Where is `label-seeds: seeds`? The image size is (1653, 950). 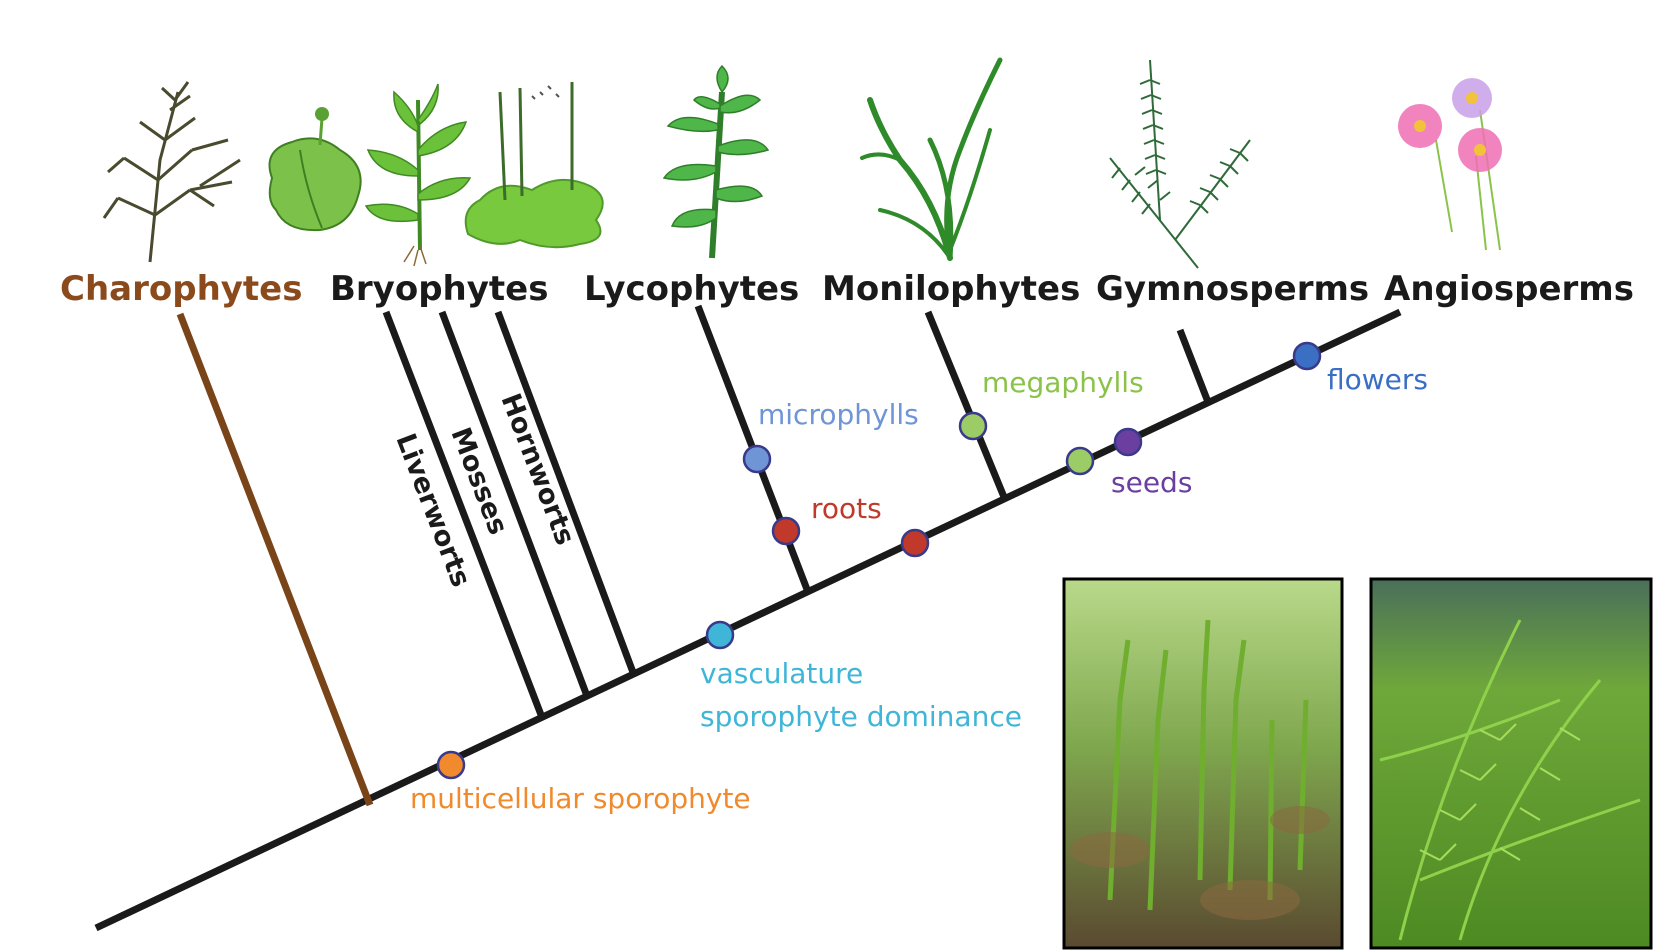
label-seeds: seeds is located at coordinates (1151, 482).